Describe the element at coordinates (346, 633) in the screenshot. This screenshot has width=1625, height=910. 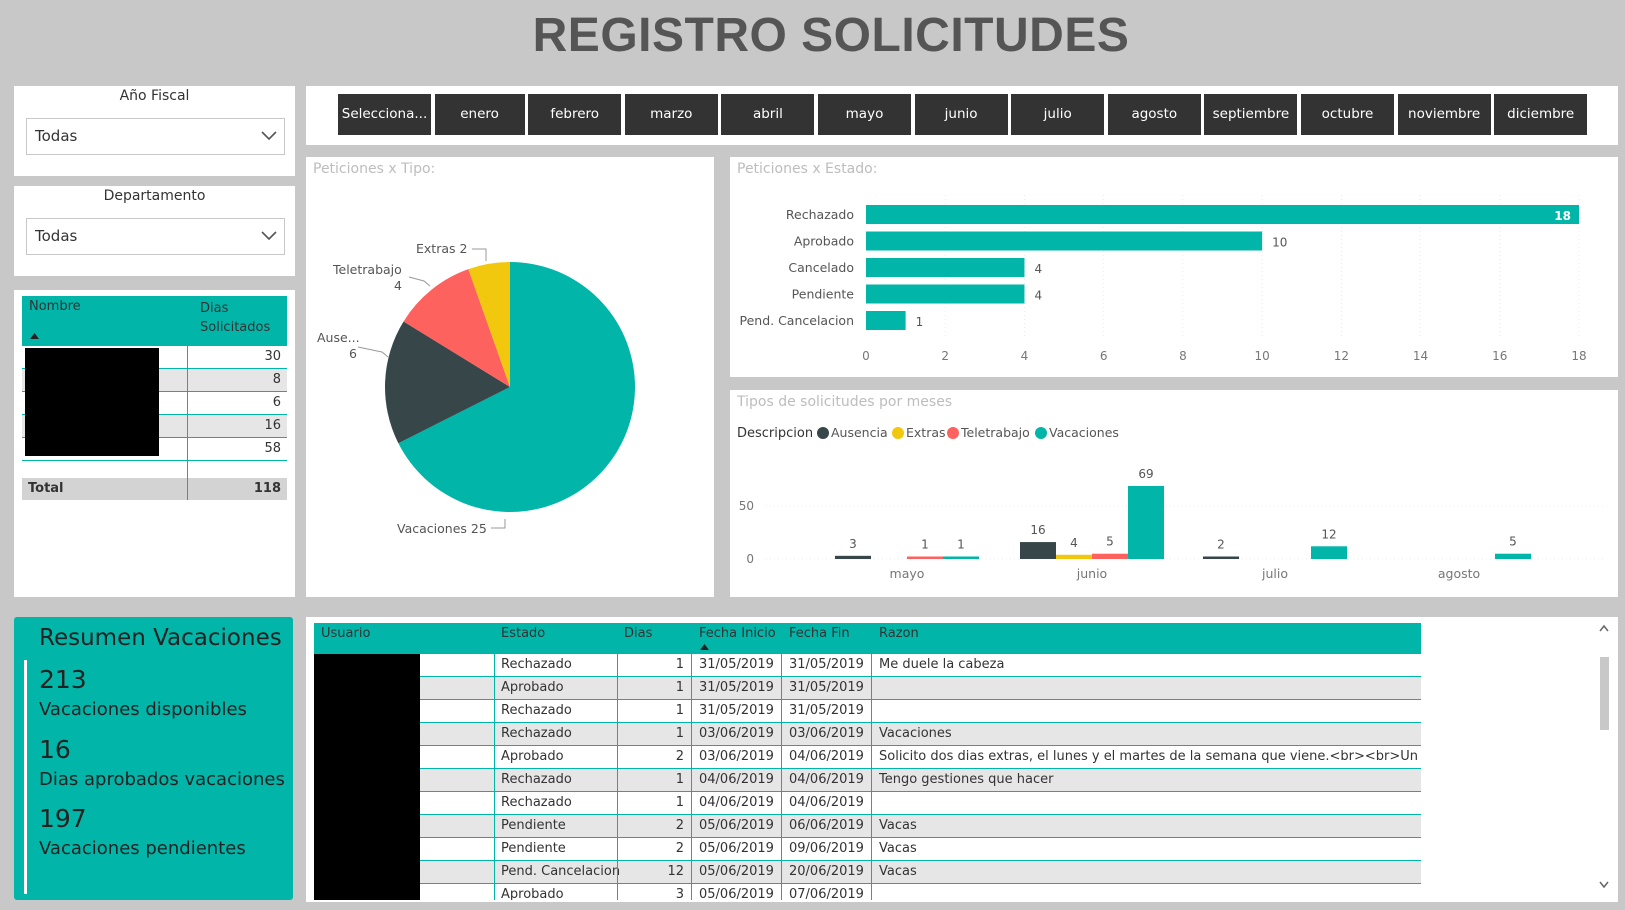
I see `col-usuario-header: Usuario` at that location.